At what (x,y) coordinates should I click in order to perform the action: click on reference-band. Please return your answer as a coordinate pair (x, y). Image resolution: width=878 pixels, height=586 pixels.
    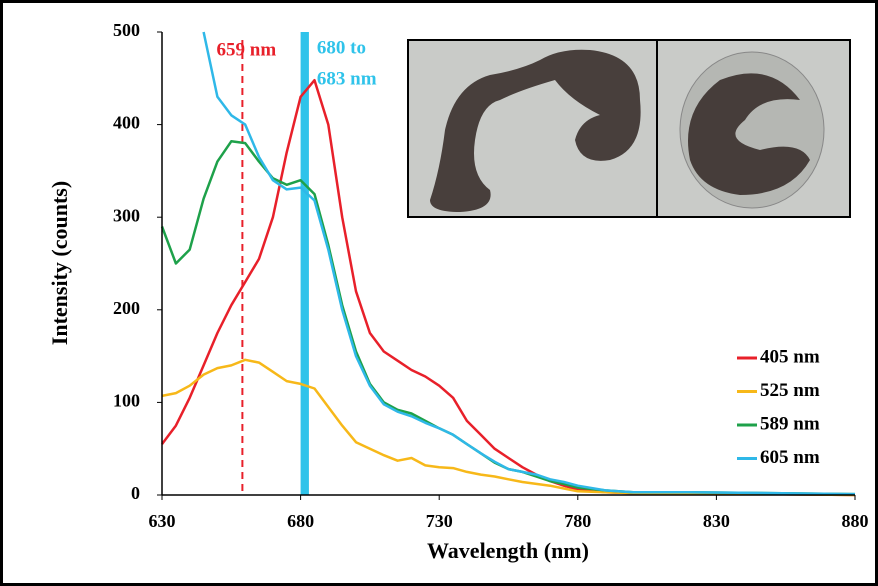
    Looking at the image, I should click on (304, 263).